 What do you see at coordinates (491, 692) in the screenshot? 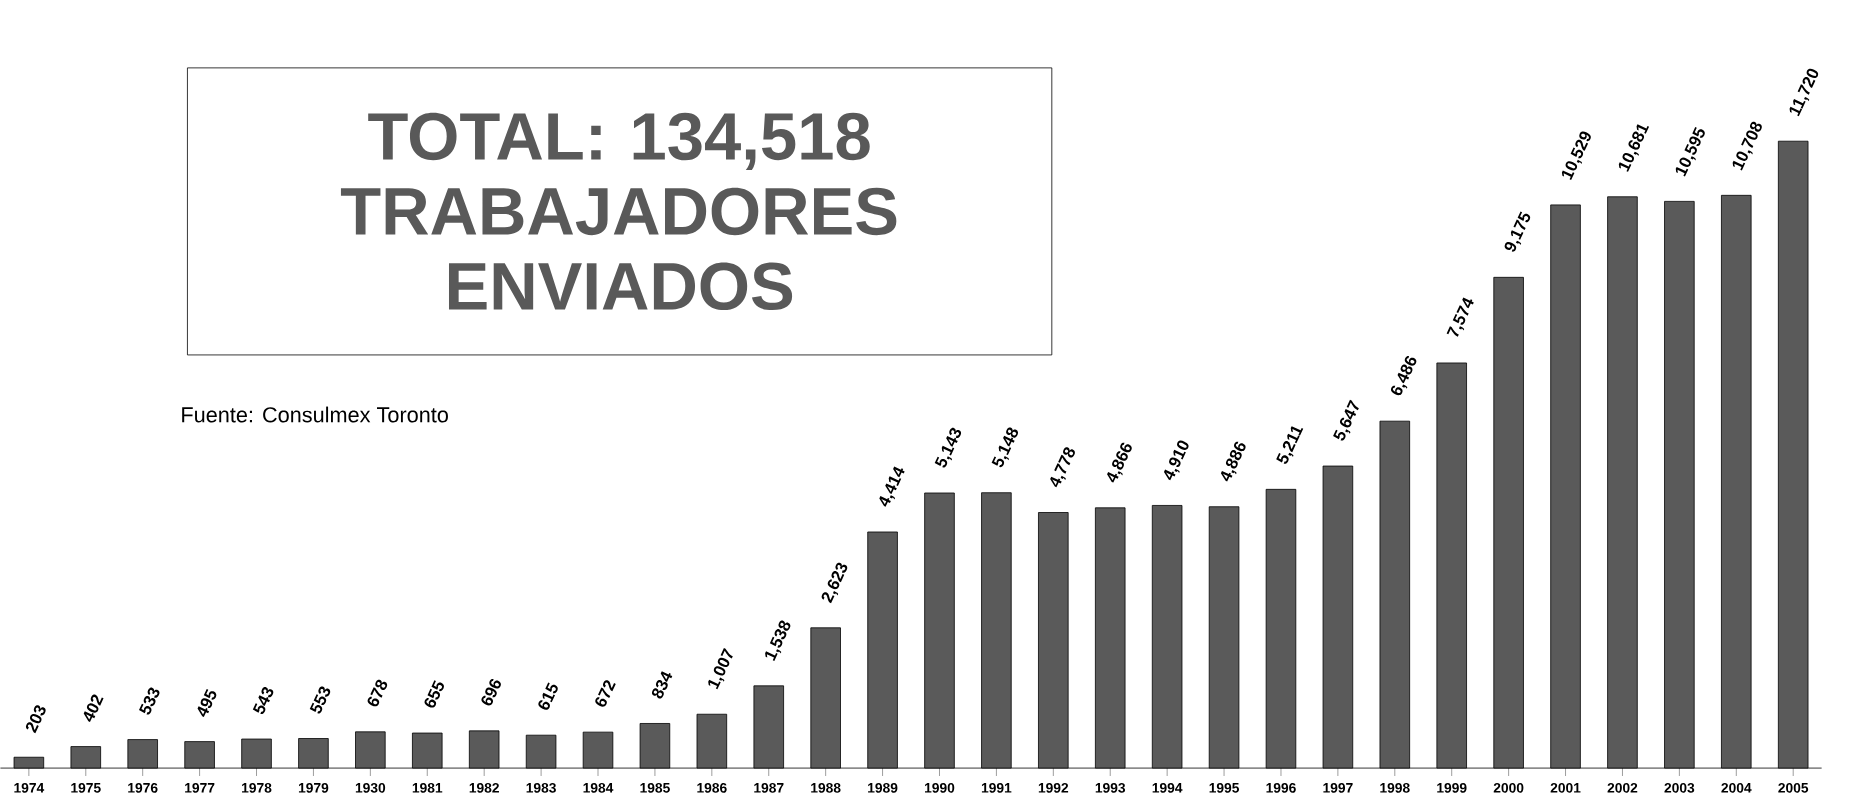
I see `data-label: 696` at bounding box center [491, 692].